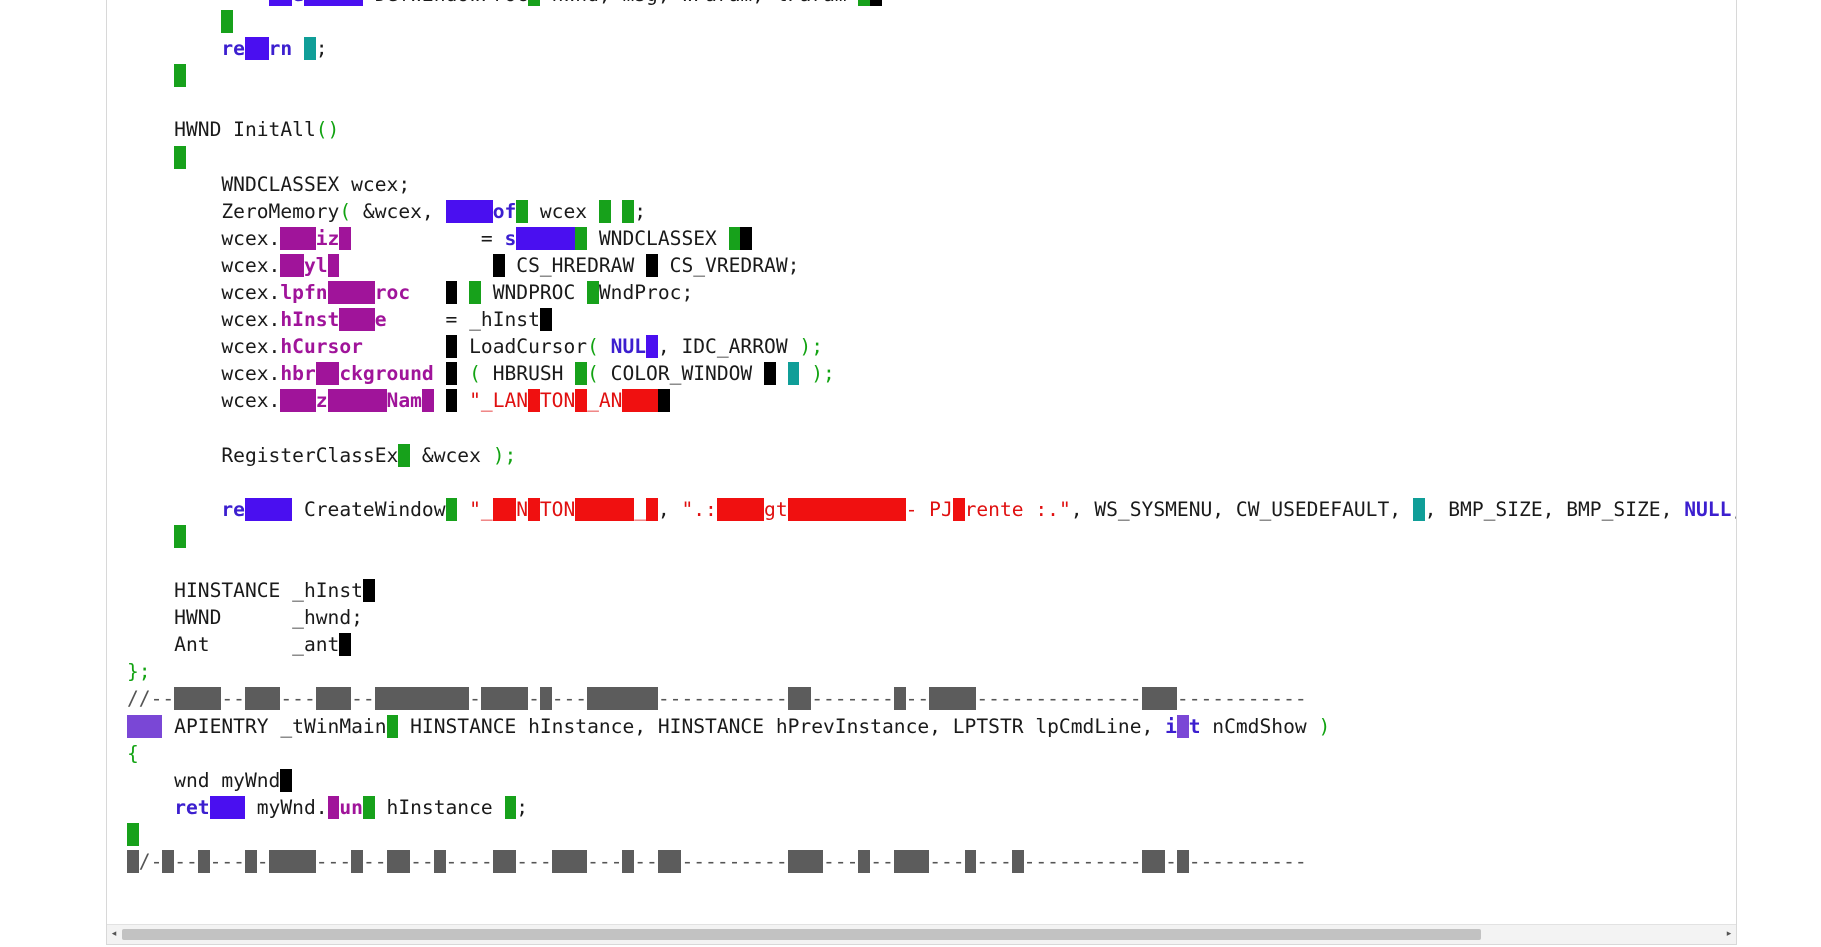 This screenshot has height=947, width=1821. I want to click on code-token: , BMP_SIZE, BMP_SIZE,, so click(1554, 509).